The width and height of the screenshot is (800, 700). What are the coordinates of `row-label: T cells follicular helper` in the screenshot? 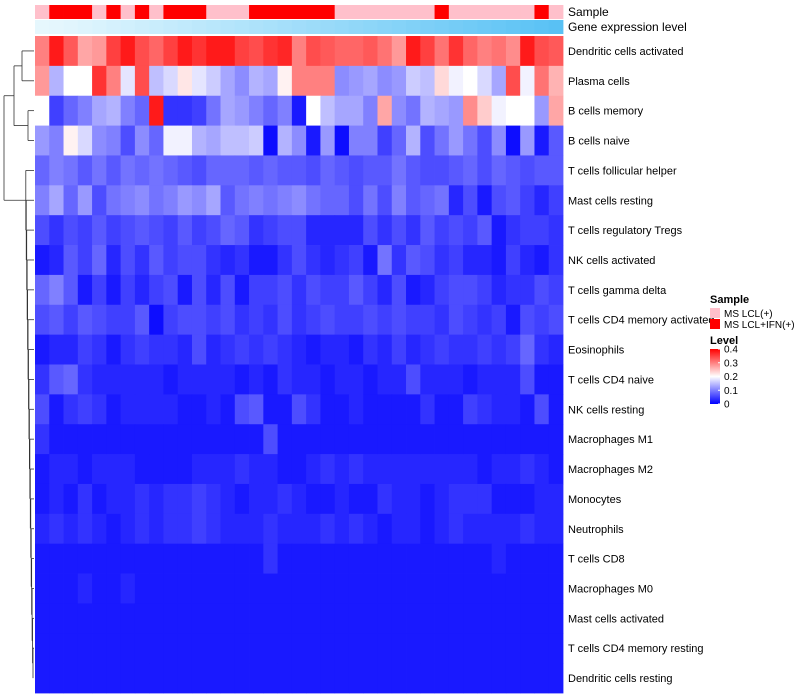 It's located at (622, 171).